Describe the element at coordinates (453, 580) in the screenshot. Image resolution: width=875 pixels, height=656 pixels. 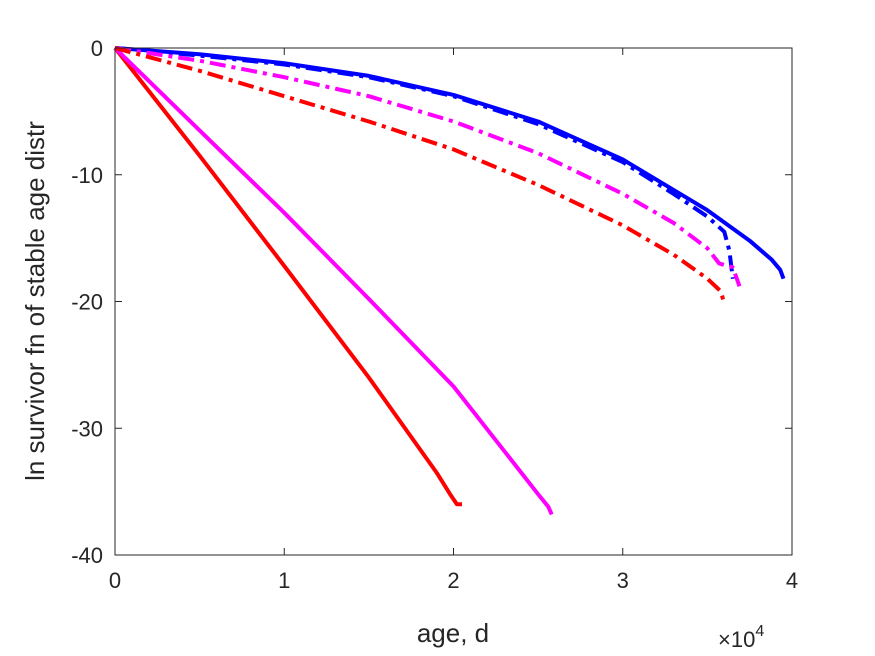
I see `x-tick-label-2: 2` at that location.